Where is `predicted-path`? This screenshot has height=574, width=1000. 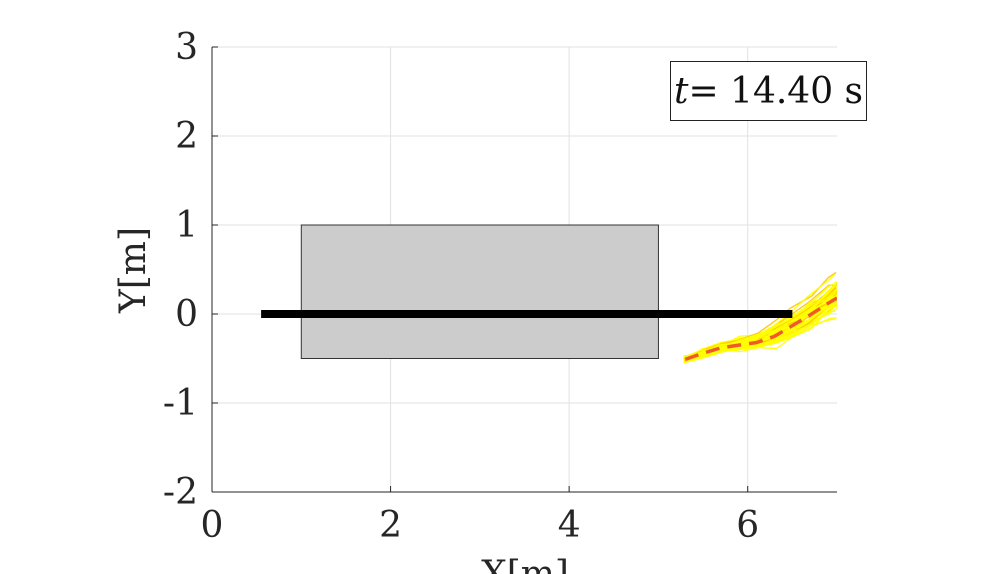 predicted-path is located at coordinates (760, 329).